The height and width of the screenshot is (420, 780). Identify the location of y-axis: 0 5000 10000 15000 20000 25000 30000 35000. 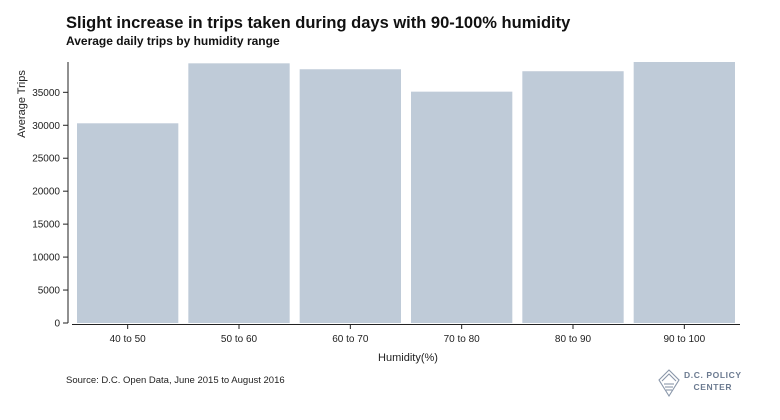
(50, 196).